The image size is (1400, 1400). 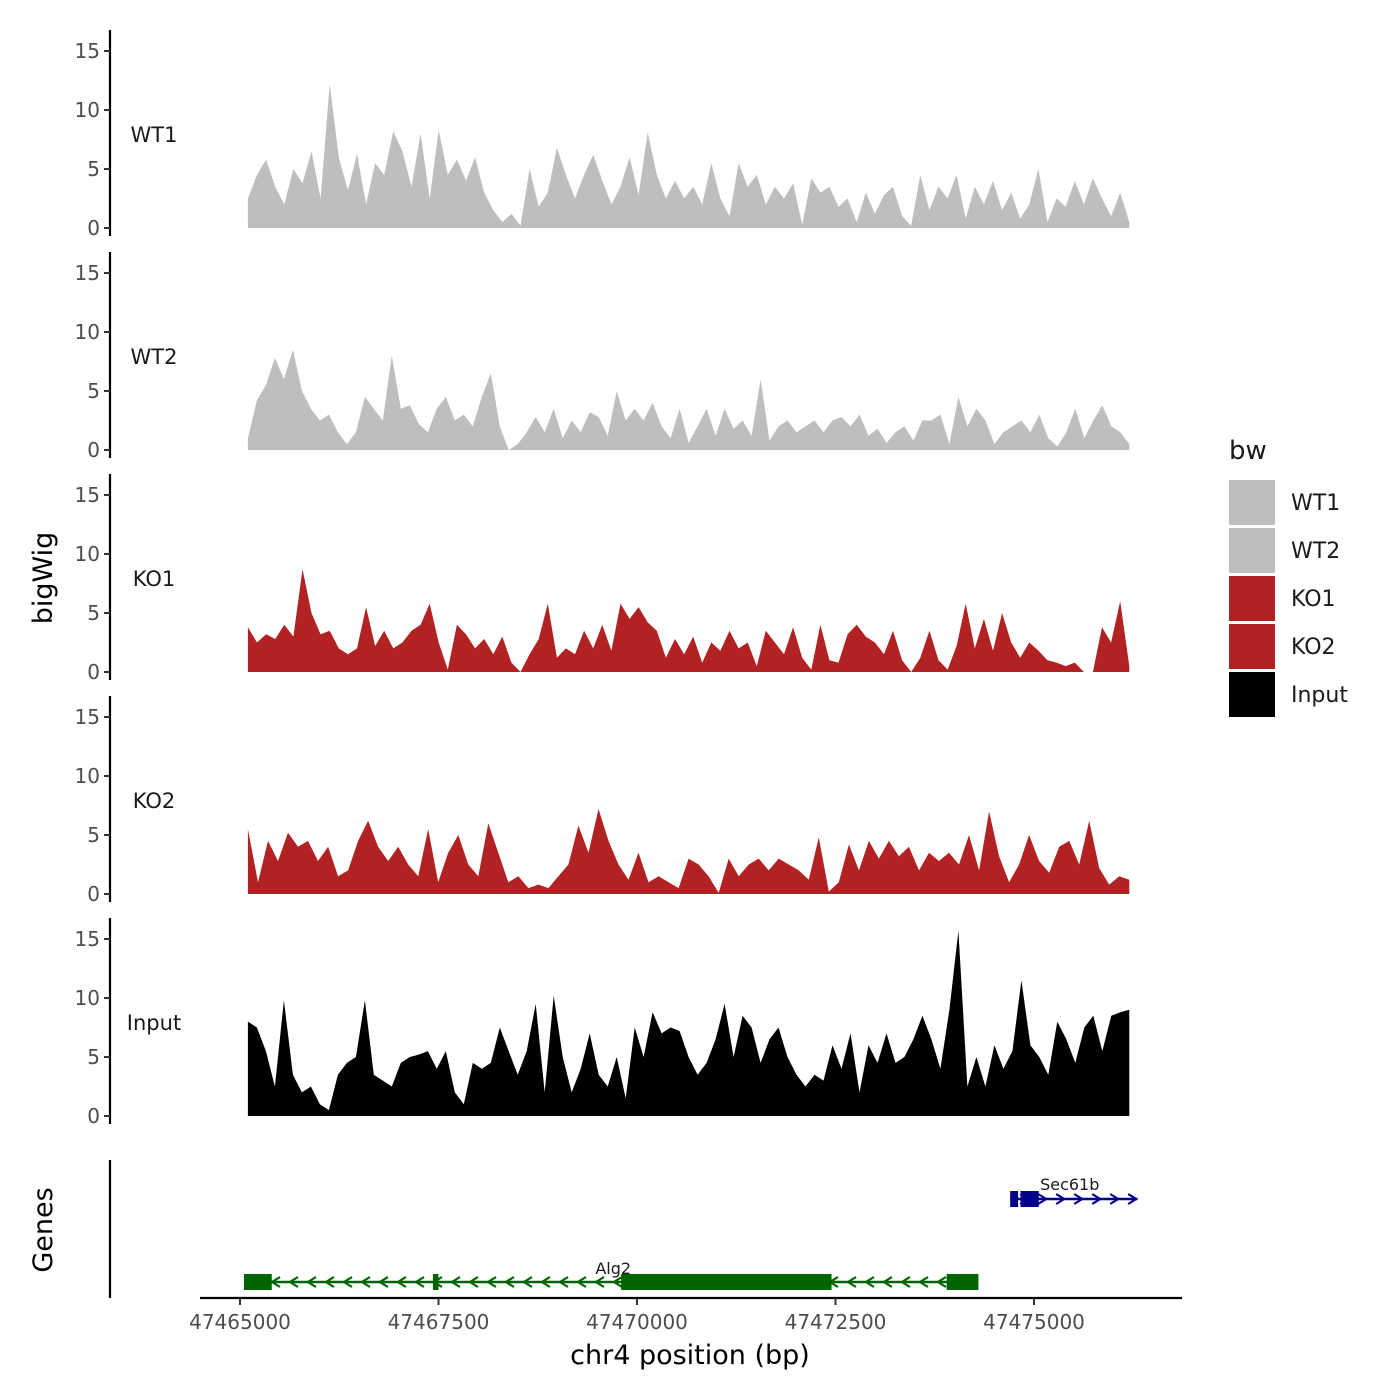 I want to click on legend-label-wt1: WT1, so click(x=1315, y=503).